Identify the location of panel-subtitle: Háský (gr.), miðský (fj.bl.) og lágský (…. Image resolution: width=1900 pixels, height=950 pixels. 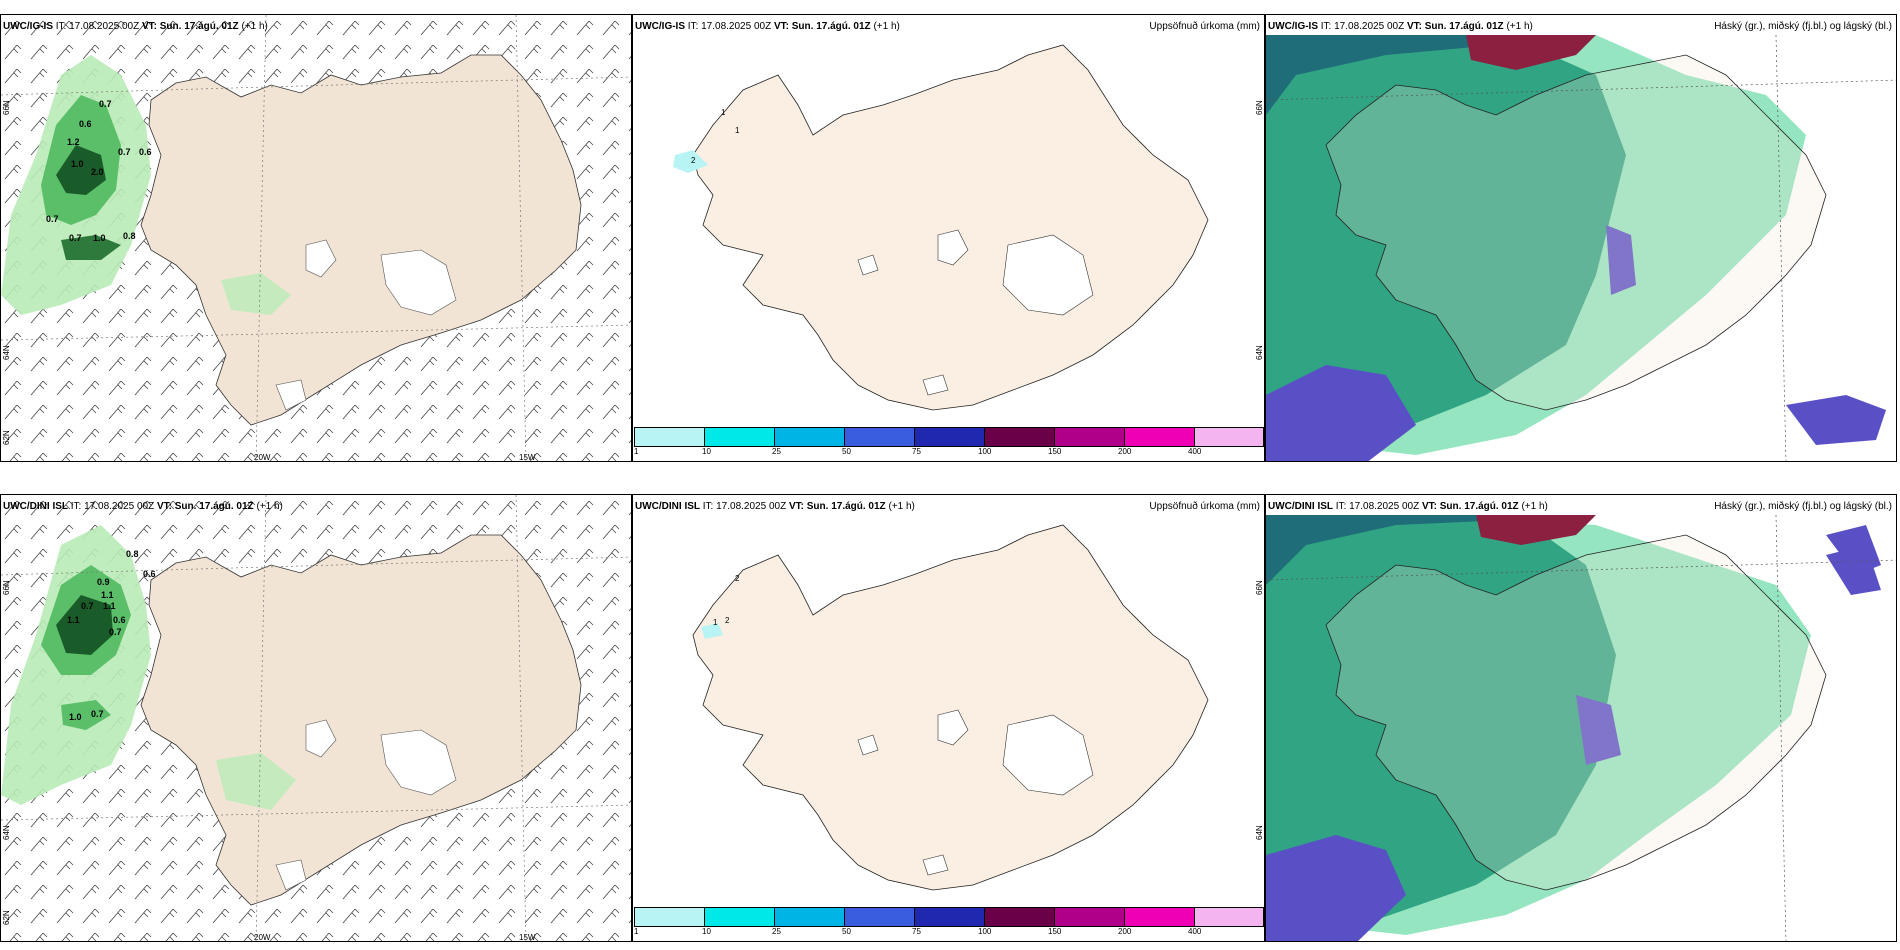
(1803, 26).